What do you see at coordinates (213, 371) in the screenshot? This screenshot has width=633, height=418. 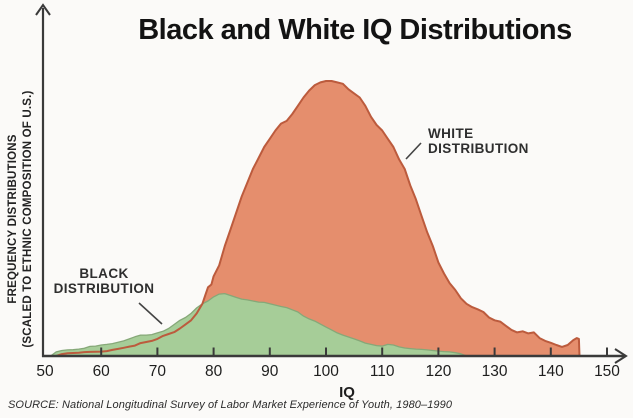 I see `x-tick-label-80: 80` at bounding box center [213, 371].